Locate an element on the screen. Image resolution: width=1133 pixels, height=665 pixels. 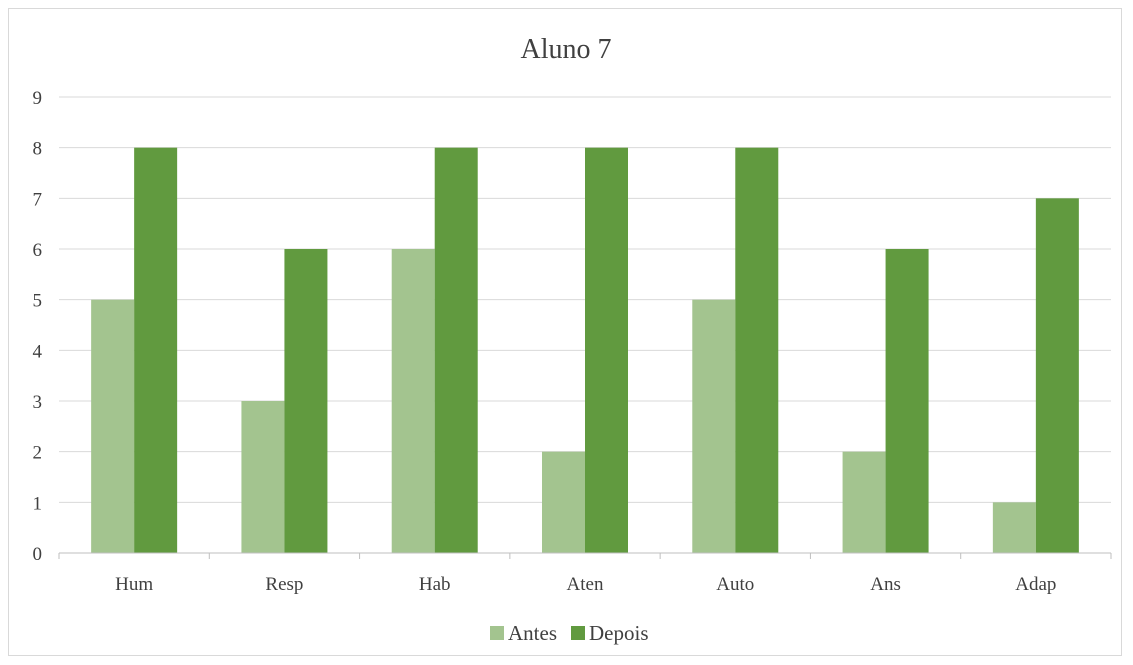
legend-label-antes: Antes is located at coordinates (532, 633).